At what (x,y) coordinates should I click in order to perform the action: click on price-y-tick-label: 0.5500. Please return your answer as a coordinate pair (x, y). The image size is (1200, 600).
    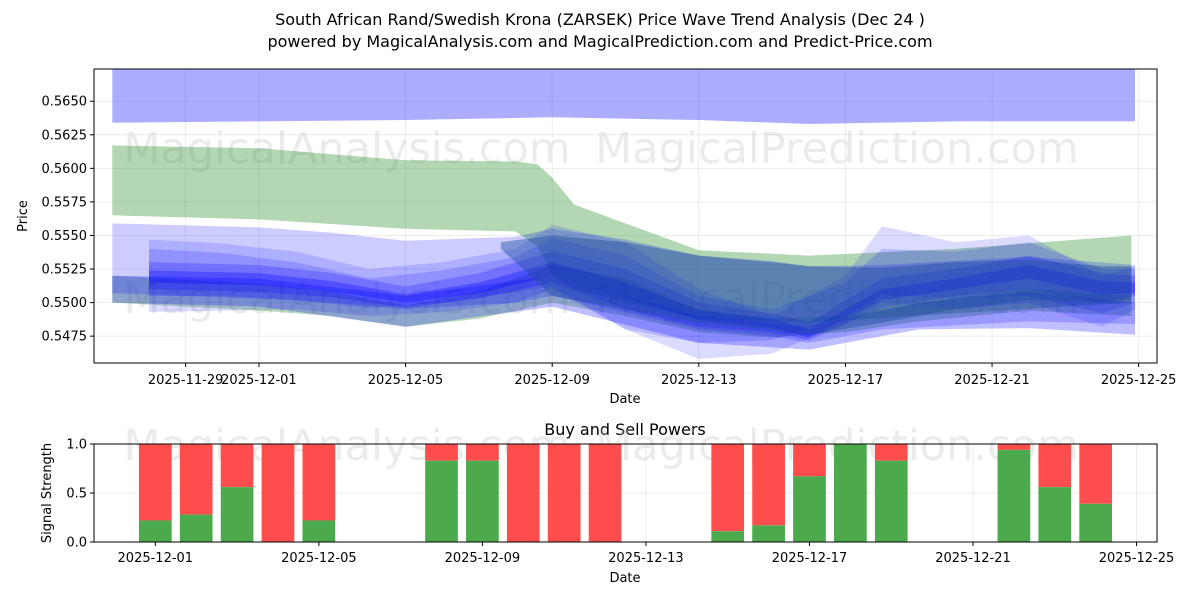
    Looking at the image, I should click on (65, 303).